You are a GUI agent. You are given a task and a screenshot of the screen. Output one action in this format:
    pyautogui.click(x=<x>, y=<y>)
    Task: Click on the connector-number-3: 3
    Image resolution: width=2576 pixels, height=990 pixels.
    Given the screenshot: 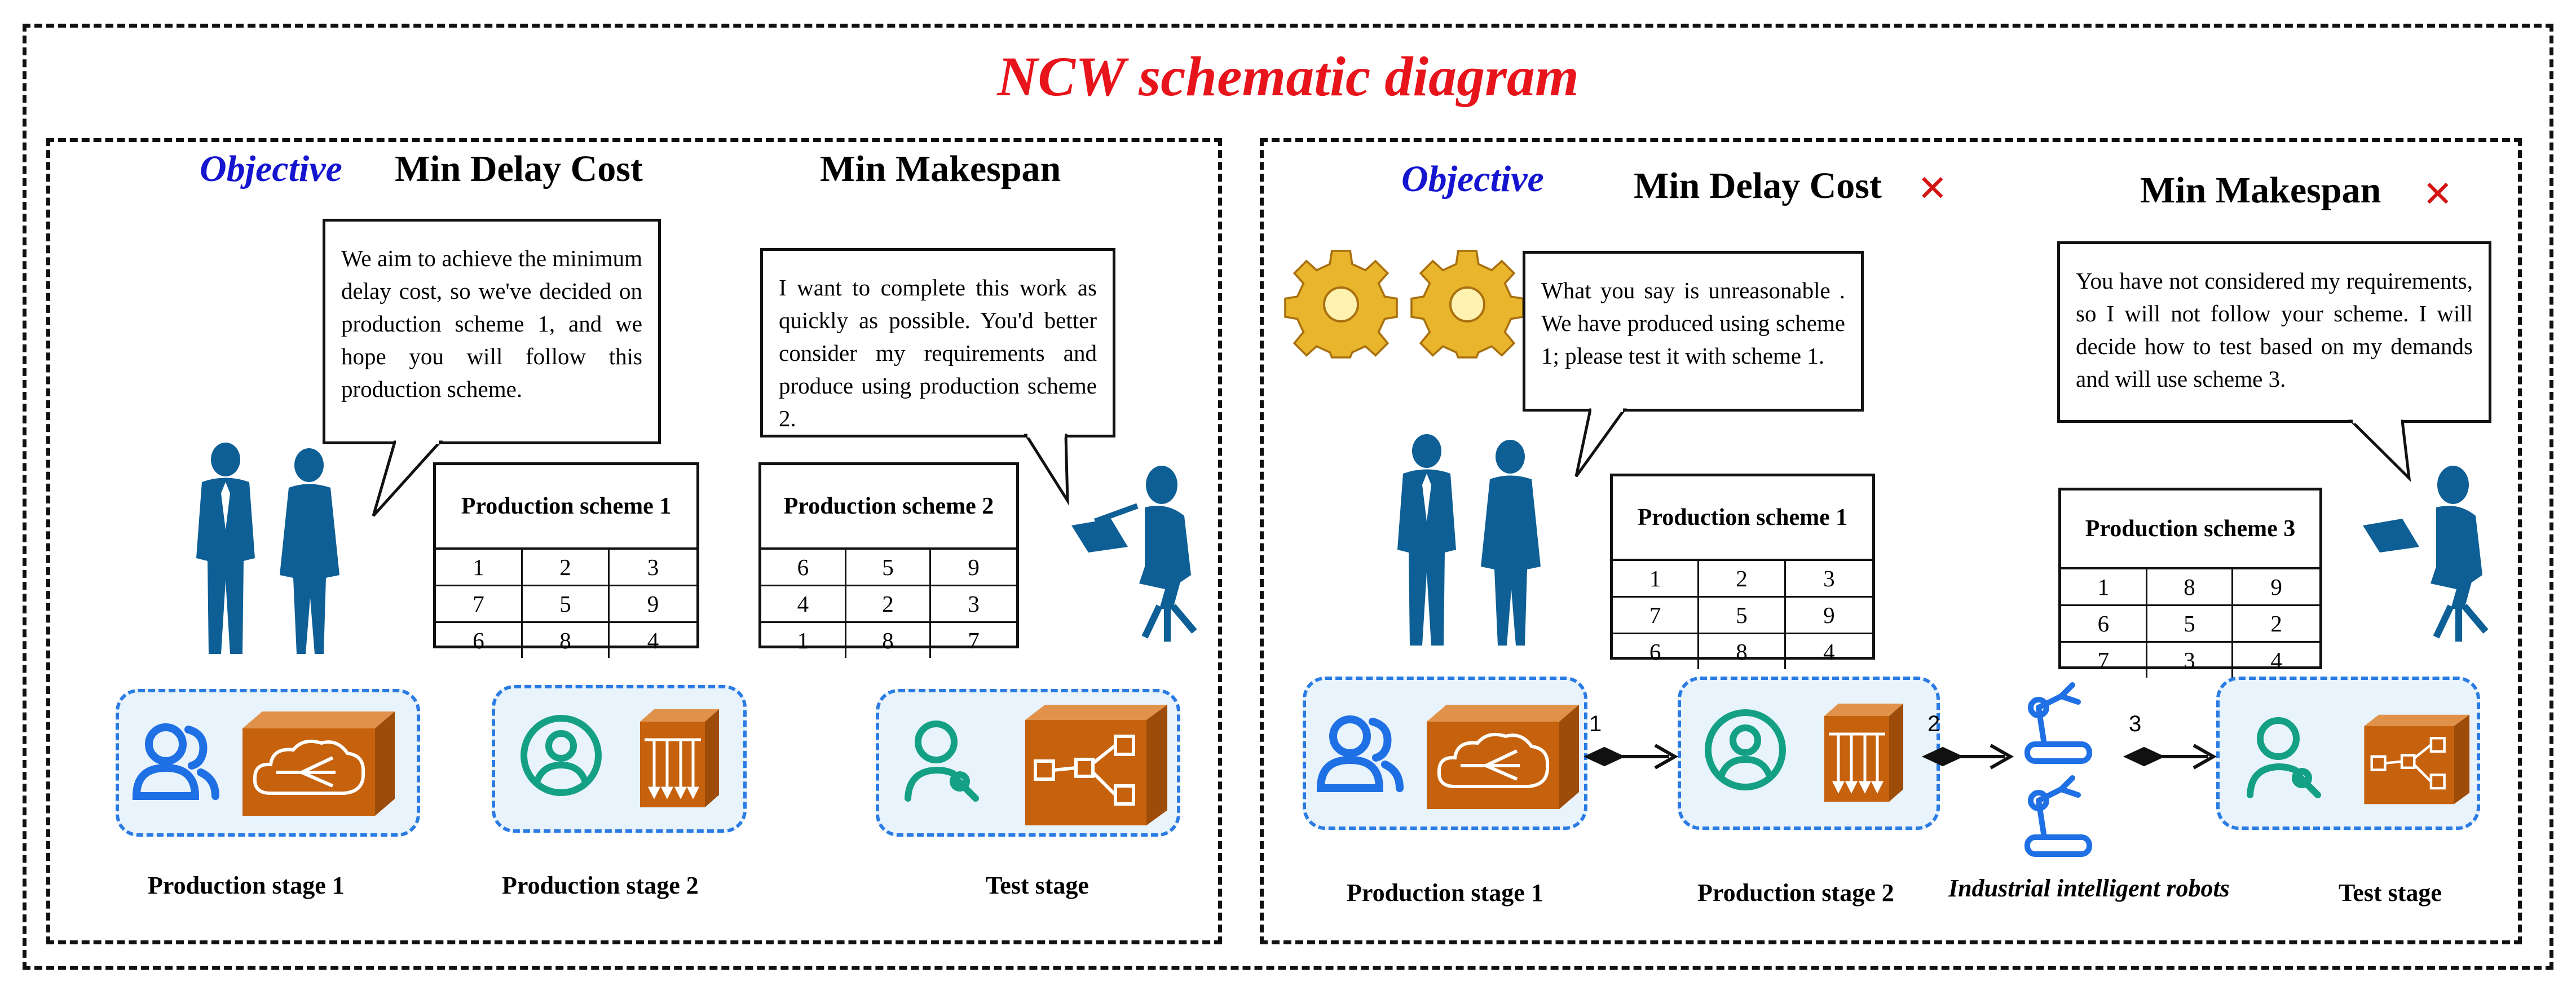 What is the action you would take?
    pyautogui.click(x=2135, y=724)
    